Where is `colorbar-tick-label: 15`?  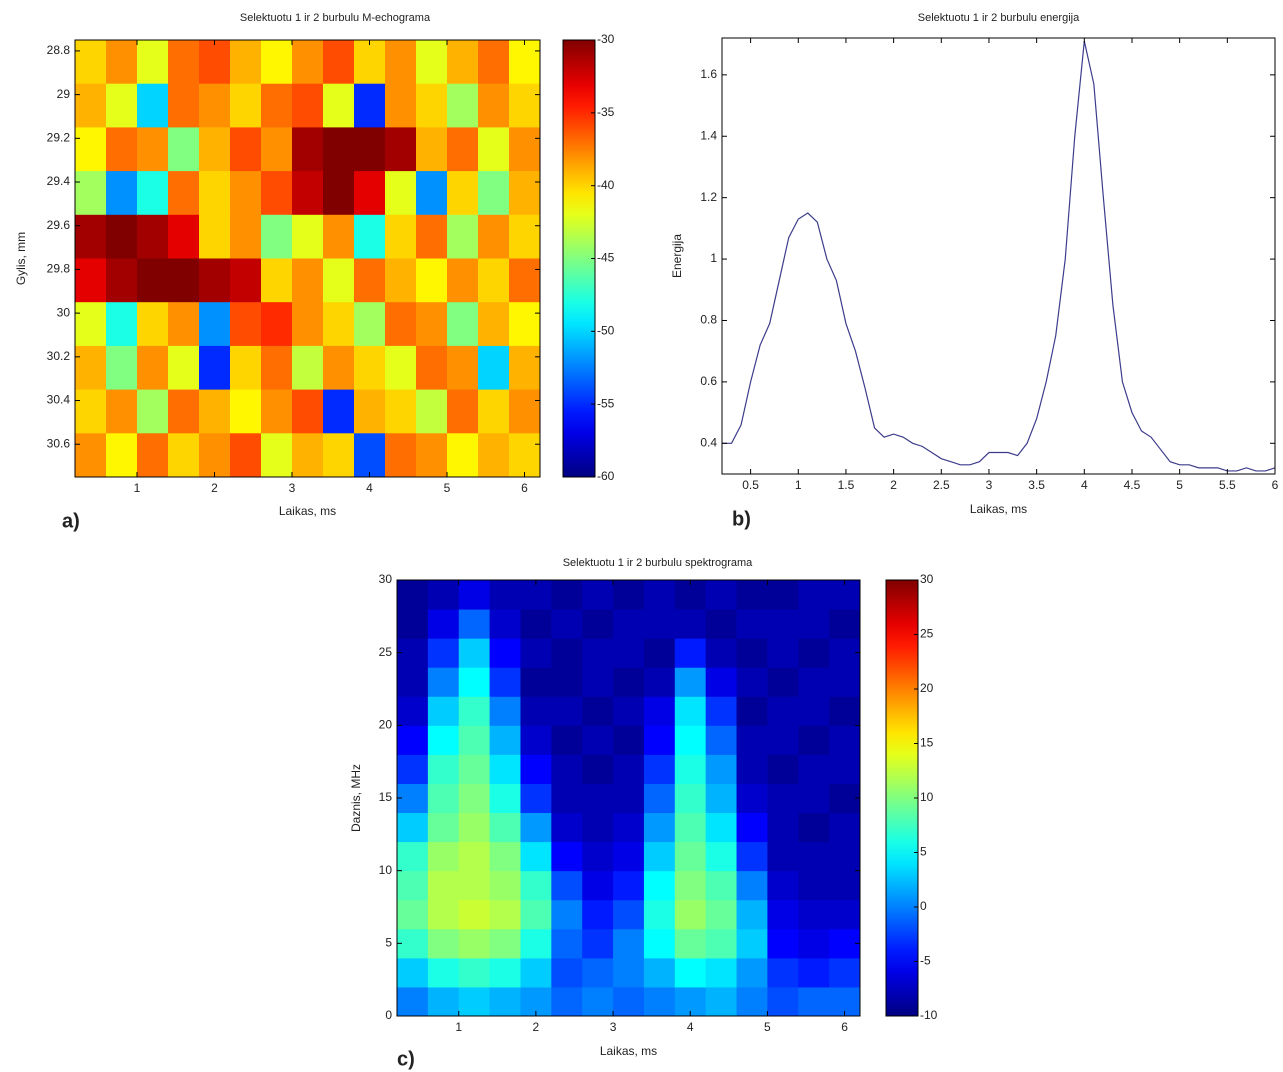
colorbar-tick-label: 15 is located at coordinates (927, 743).